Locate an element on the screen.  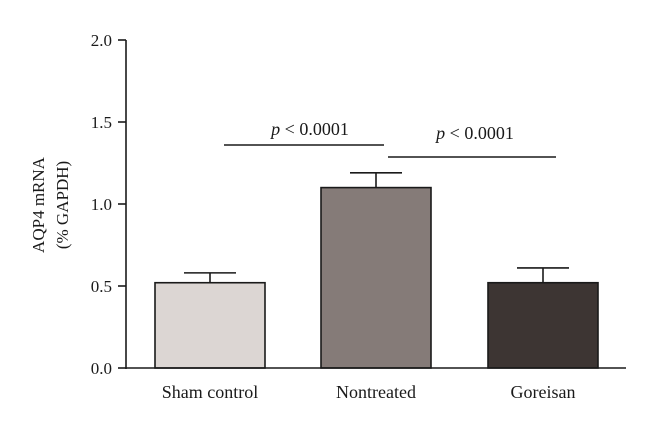
x-category-label: Sham control is located at coordinates (210, 392).